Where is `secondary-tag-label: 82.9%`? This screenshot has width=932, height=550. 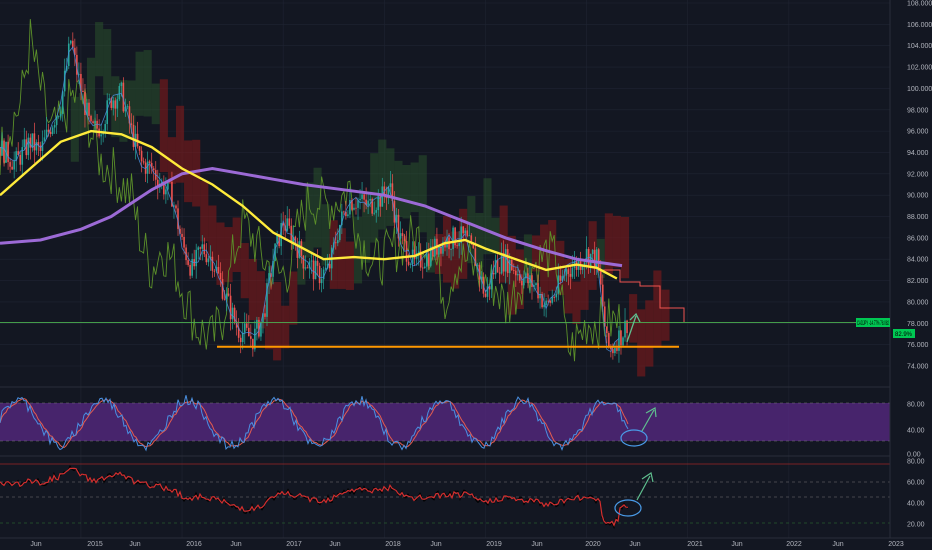
secondary-tag-label: 82.9% is located at coordinates (904, 335).